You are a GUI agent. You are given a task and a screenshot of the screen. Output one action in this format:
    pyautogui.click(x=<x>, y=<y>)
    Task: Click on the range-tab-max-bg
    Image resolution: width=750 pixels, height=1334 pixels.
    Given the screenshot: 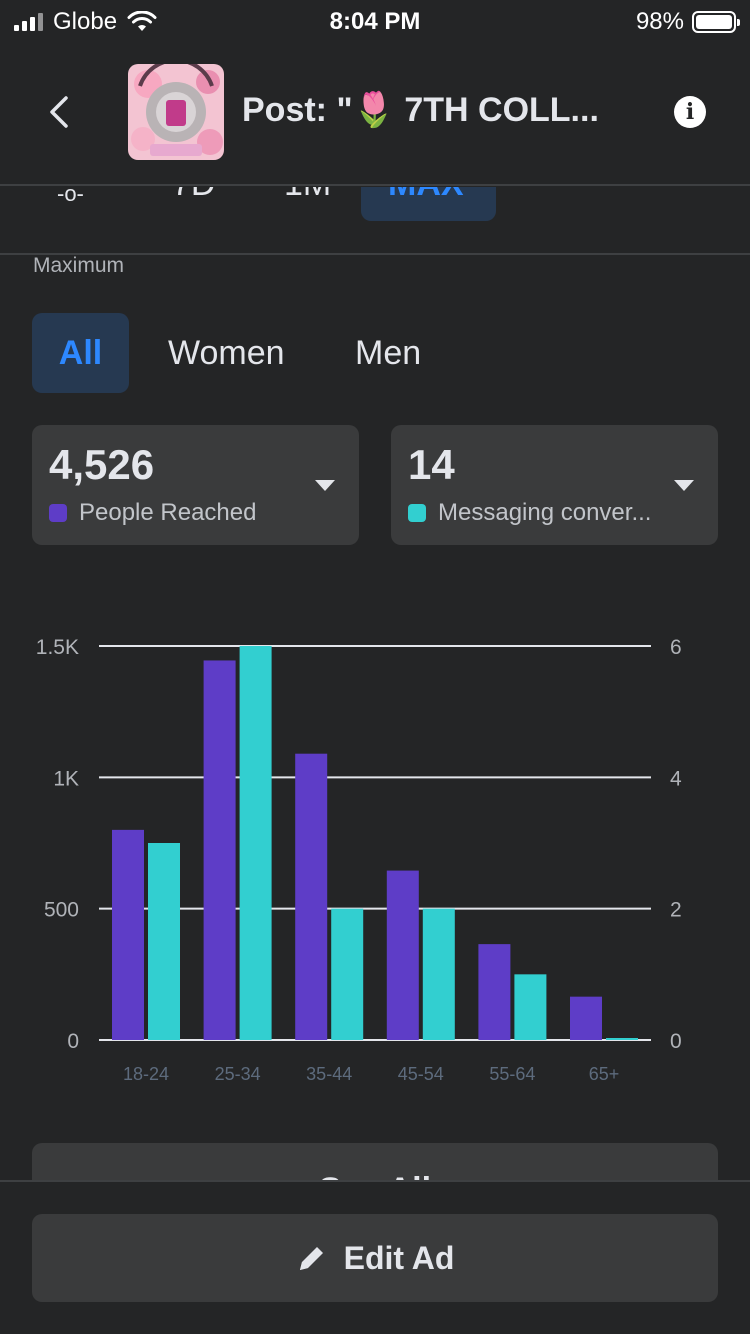 What is the action you would take?
    pyautogui.click(x=428, y=204)
    